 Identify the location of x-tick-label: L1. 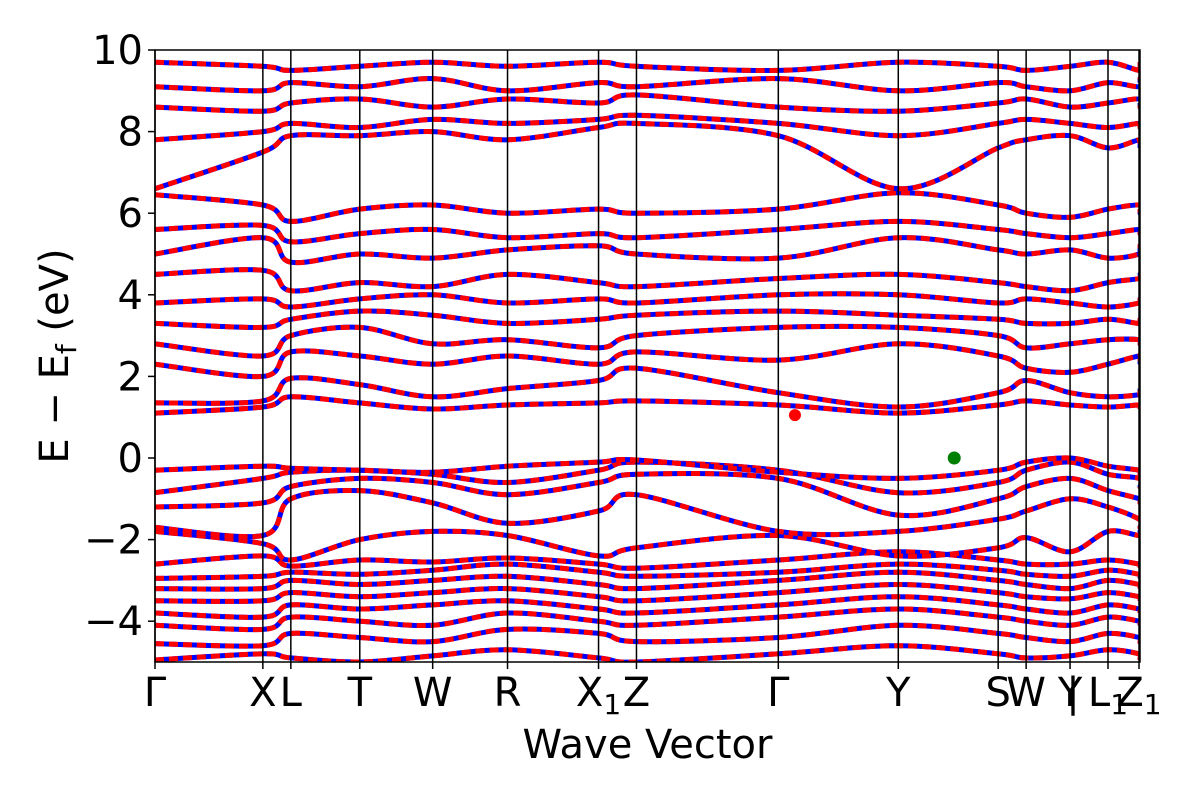
(1108, 695).